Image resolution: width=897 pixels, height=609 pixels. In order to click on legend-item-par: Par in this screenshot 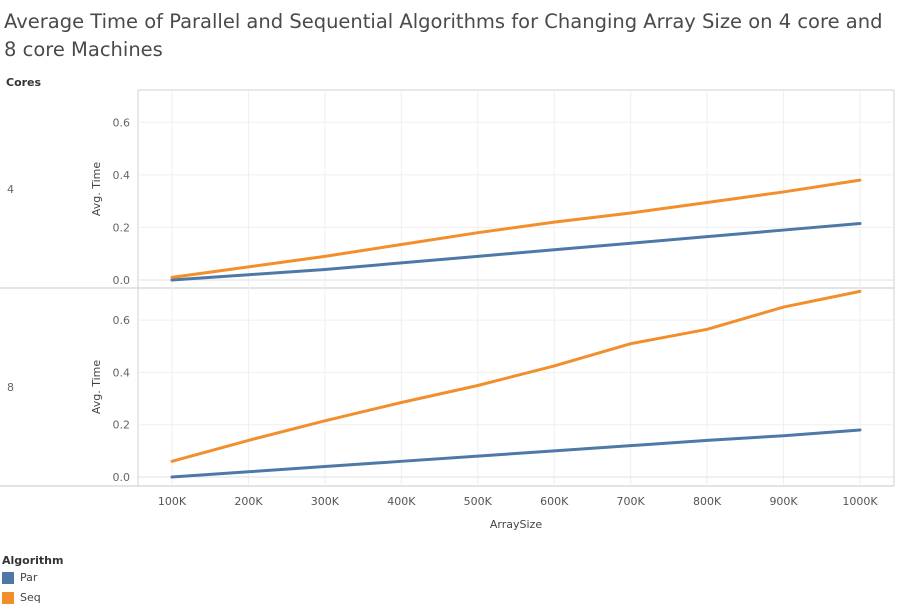, I will do `click(19, 577)`.